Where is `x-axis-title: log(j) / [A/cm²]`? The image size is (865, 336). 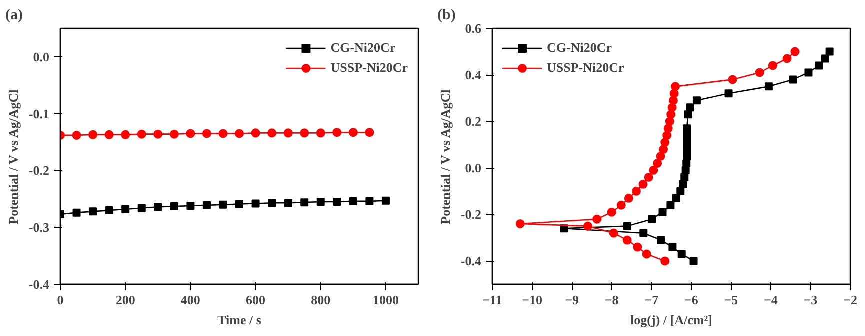 x-axis-title: log(j) / [A/cm²] is located at coordinates (671, 320).